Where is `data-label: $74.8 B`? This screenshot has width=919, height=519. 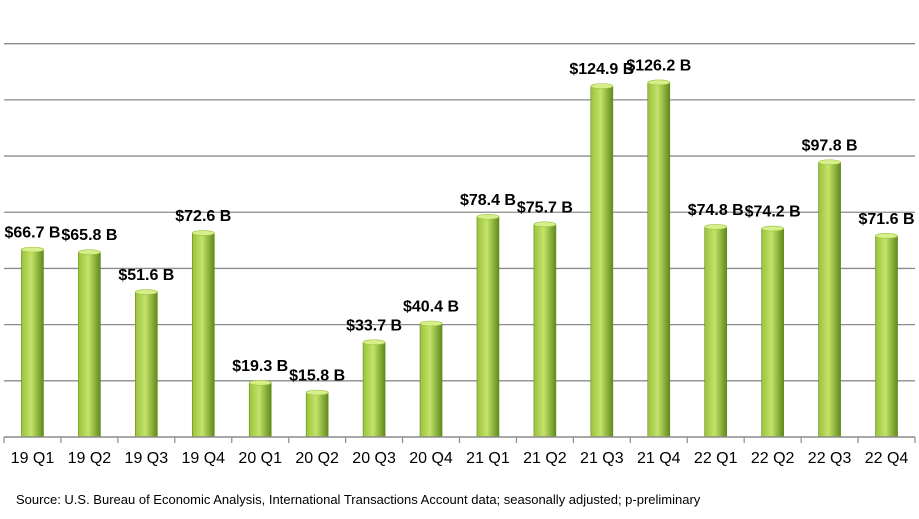 data-label: $74.8 B is located at coordinates (716, 210).